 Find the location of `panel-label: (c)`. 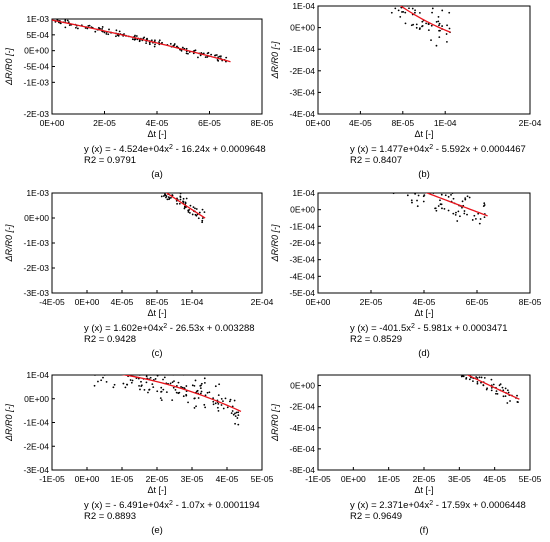

panel-label: (c) is located at coordinates (156, 353).